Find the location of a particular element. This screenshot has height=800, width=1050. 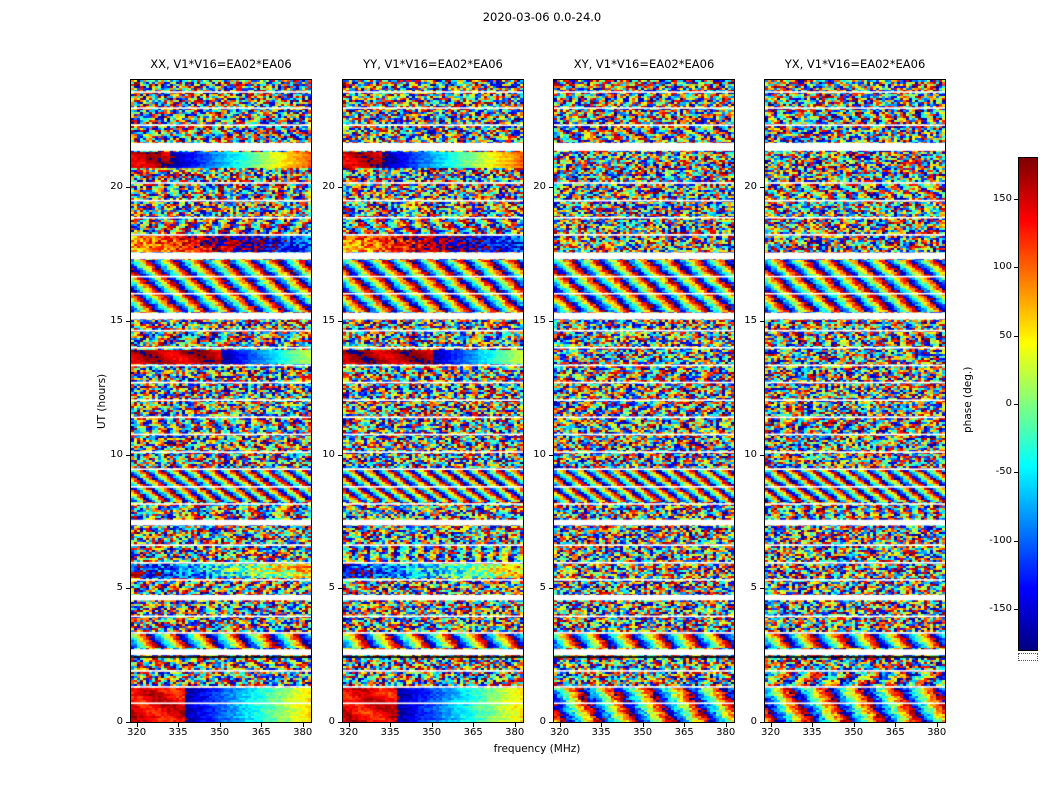

colorbar-tick-label: -100 is located at coordinates (1000, 540).